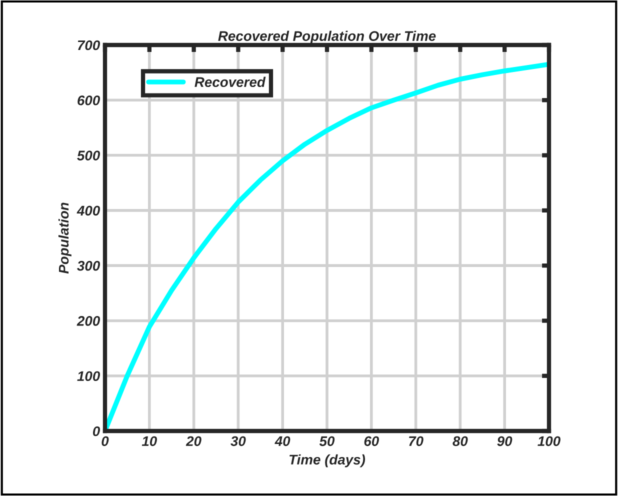 This screenshot has width=618, height=496. Describe the element at coordinates (238, 441) in the screenshot. I see `x-tick-label: 30` at that location.